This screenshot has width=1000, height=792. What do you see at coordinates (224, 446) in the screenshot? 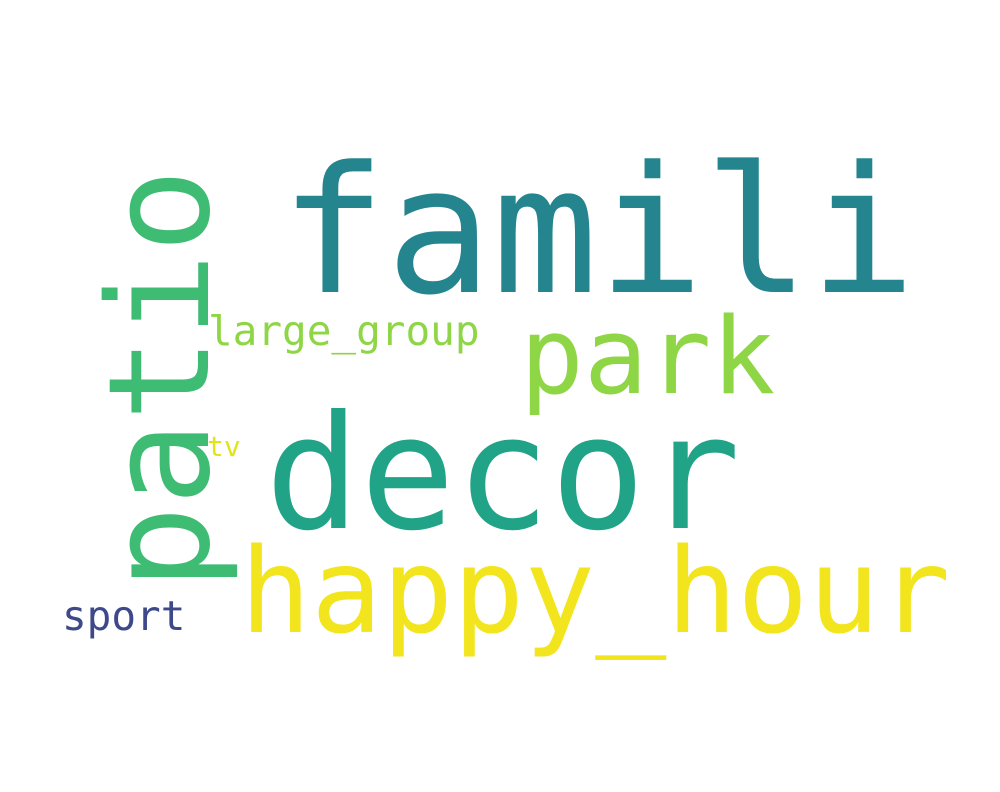
I see `word-tv: tv` at bounding box center [224, 446].